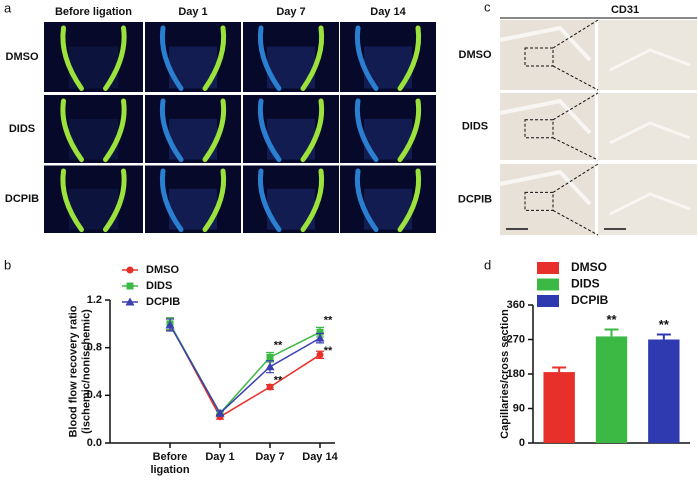 Image resolution: width=698 pixels, height=482 pixels. Describe the element at coordinates (516, 339) in the screenshot. I see `y-tick-label: 270` at that location.